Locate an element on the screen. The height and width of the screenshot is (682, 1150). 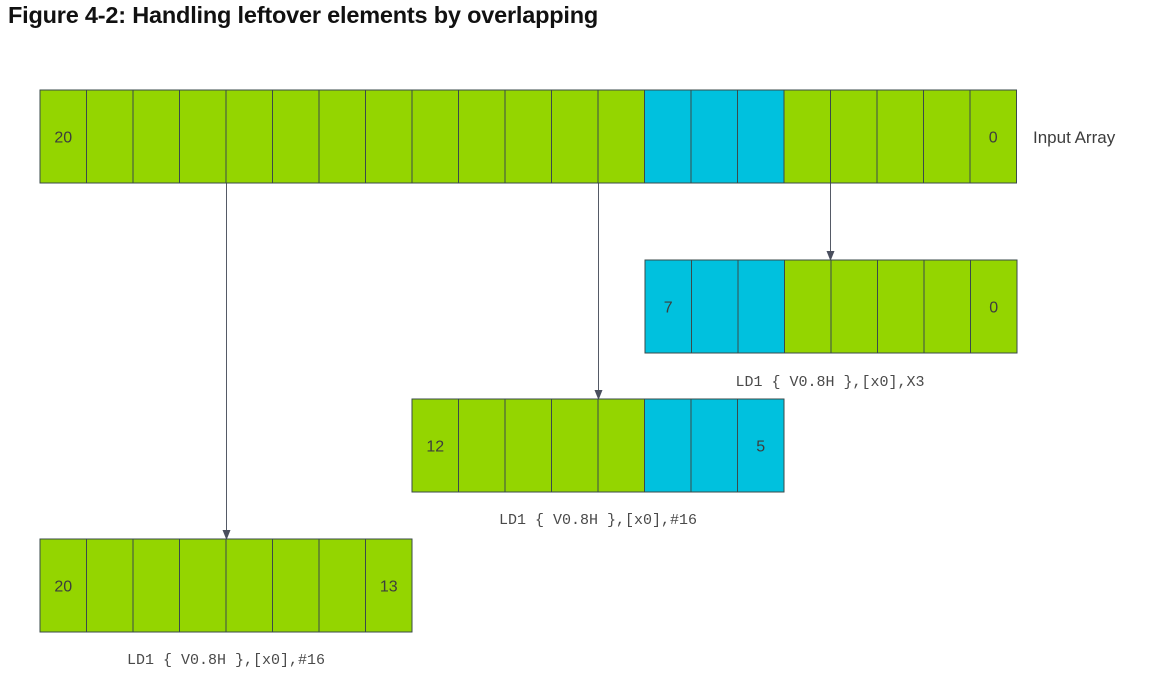
instruction-load-mid: LD1 { V0.8H },[x0],#16 is located at coordinates (598, 520).